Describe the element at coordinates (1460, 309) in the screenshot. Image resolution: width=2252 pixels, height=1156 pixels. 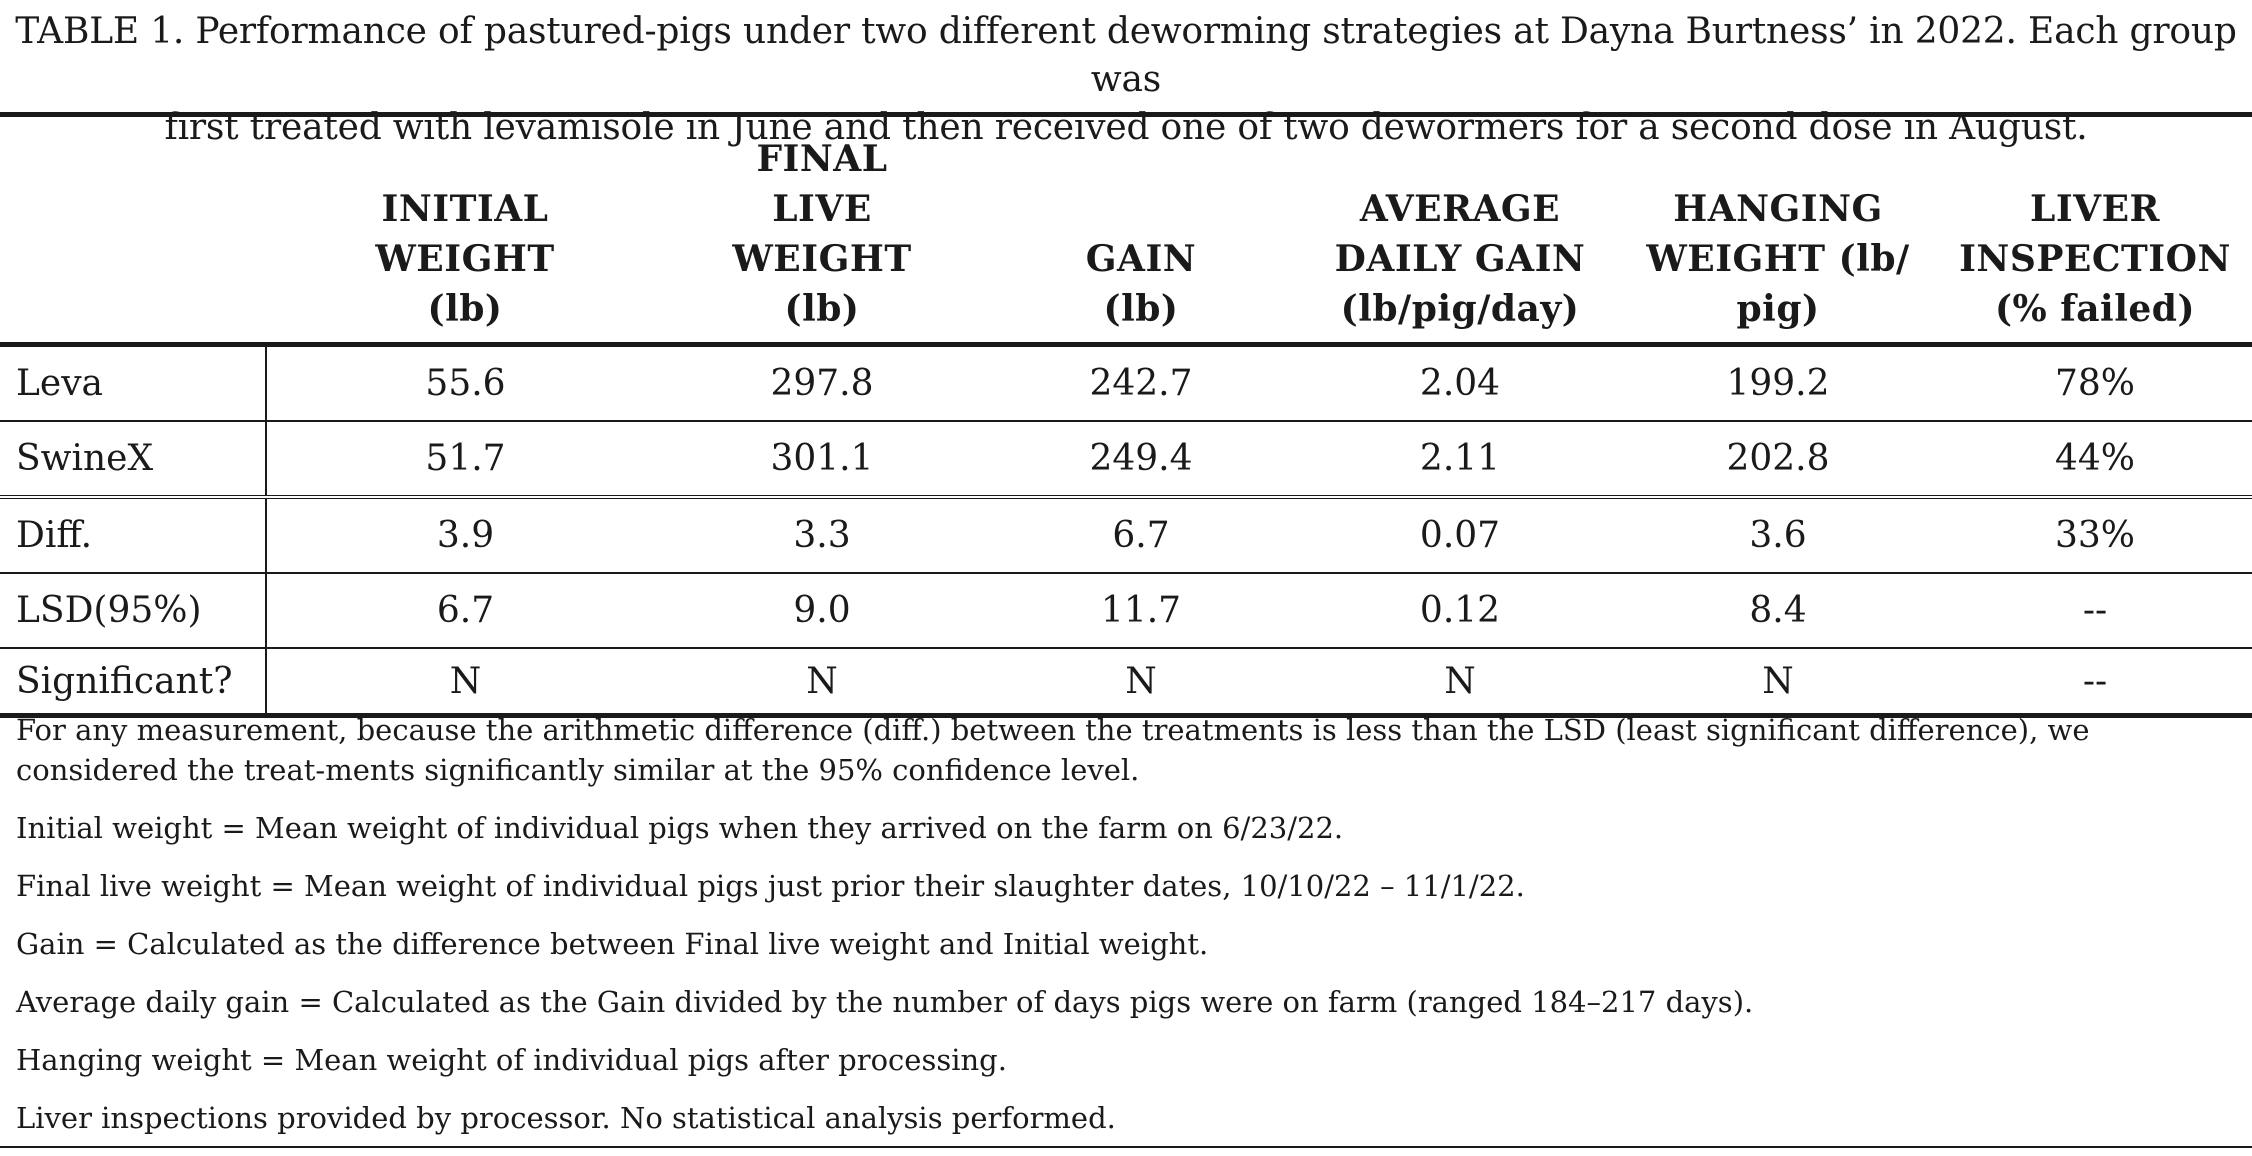
I see `header-line: (lb/pig/day)` at that location.